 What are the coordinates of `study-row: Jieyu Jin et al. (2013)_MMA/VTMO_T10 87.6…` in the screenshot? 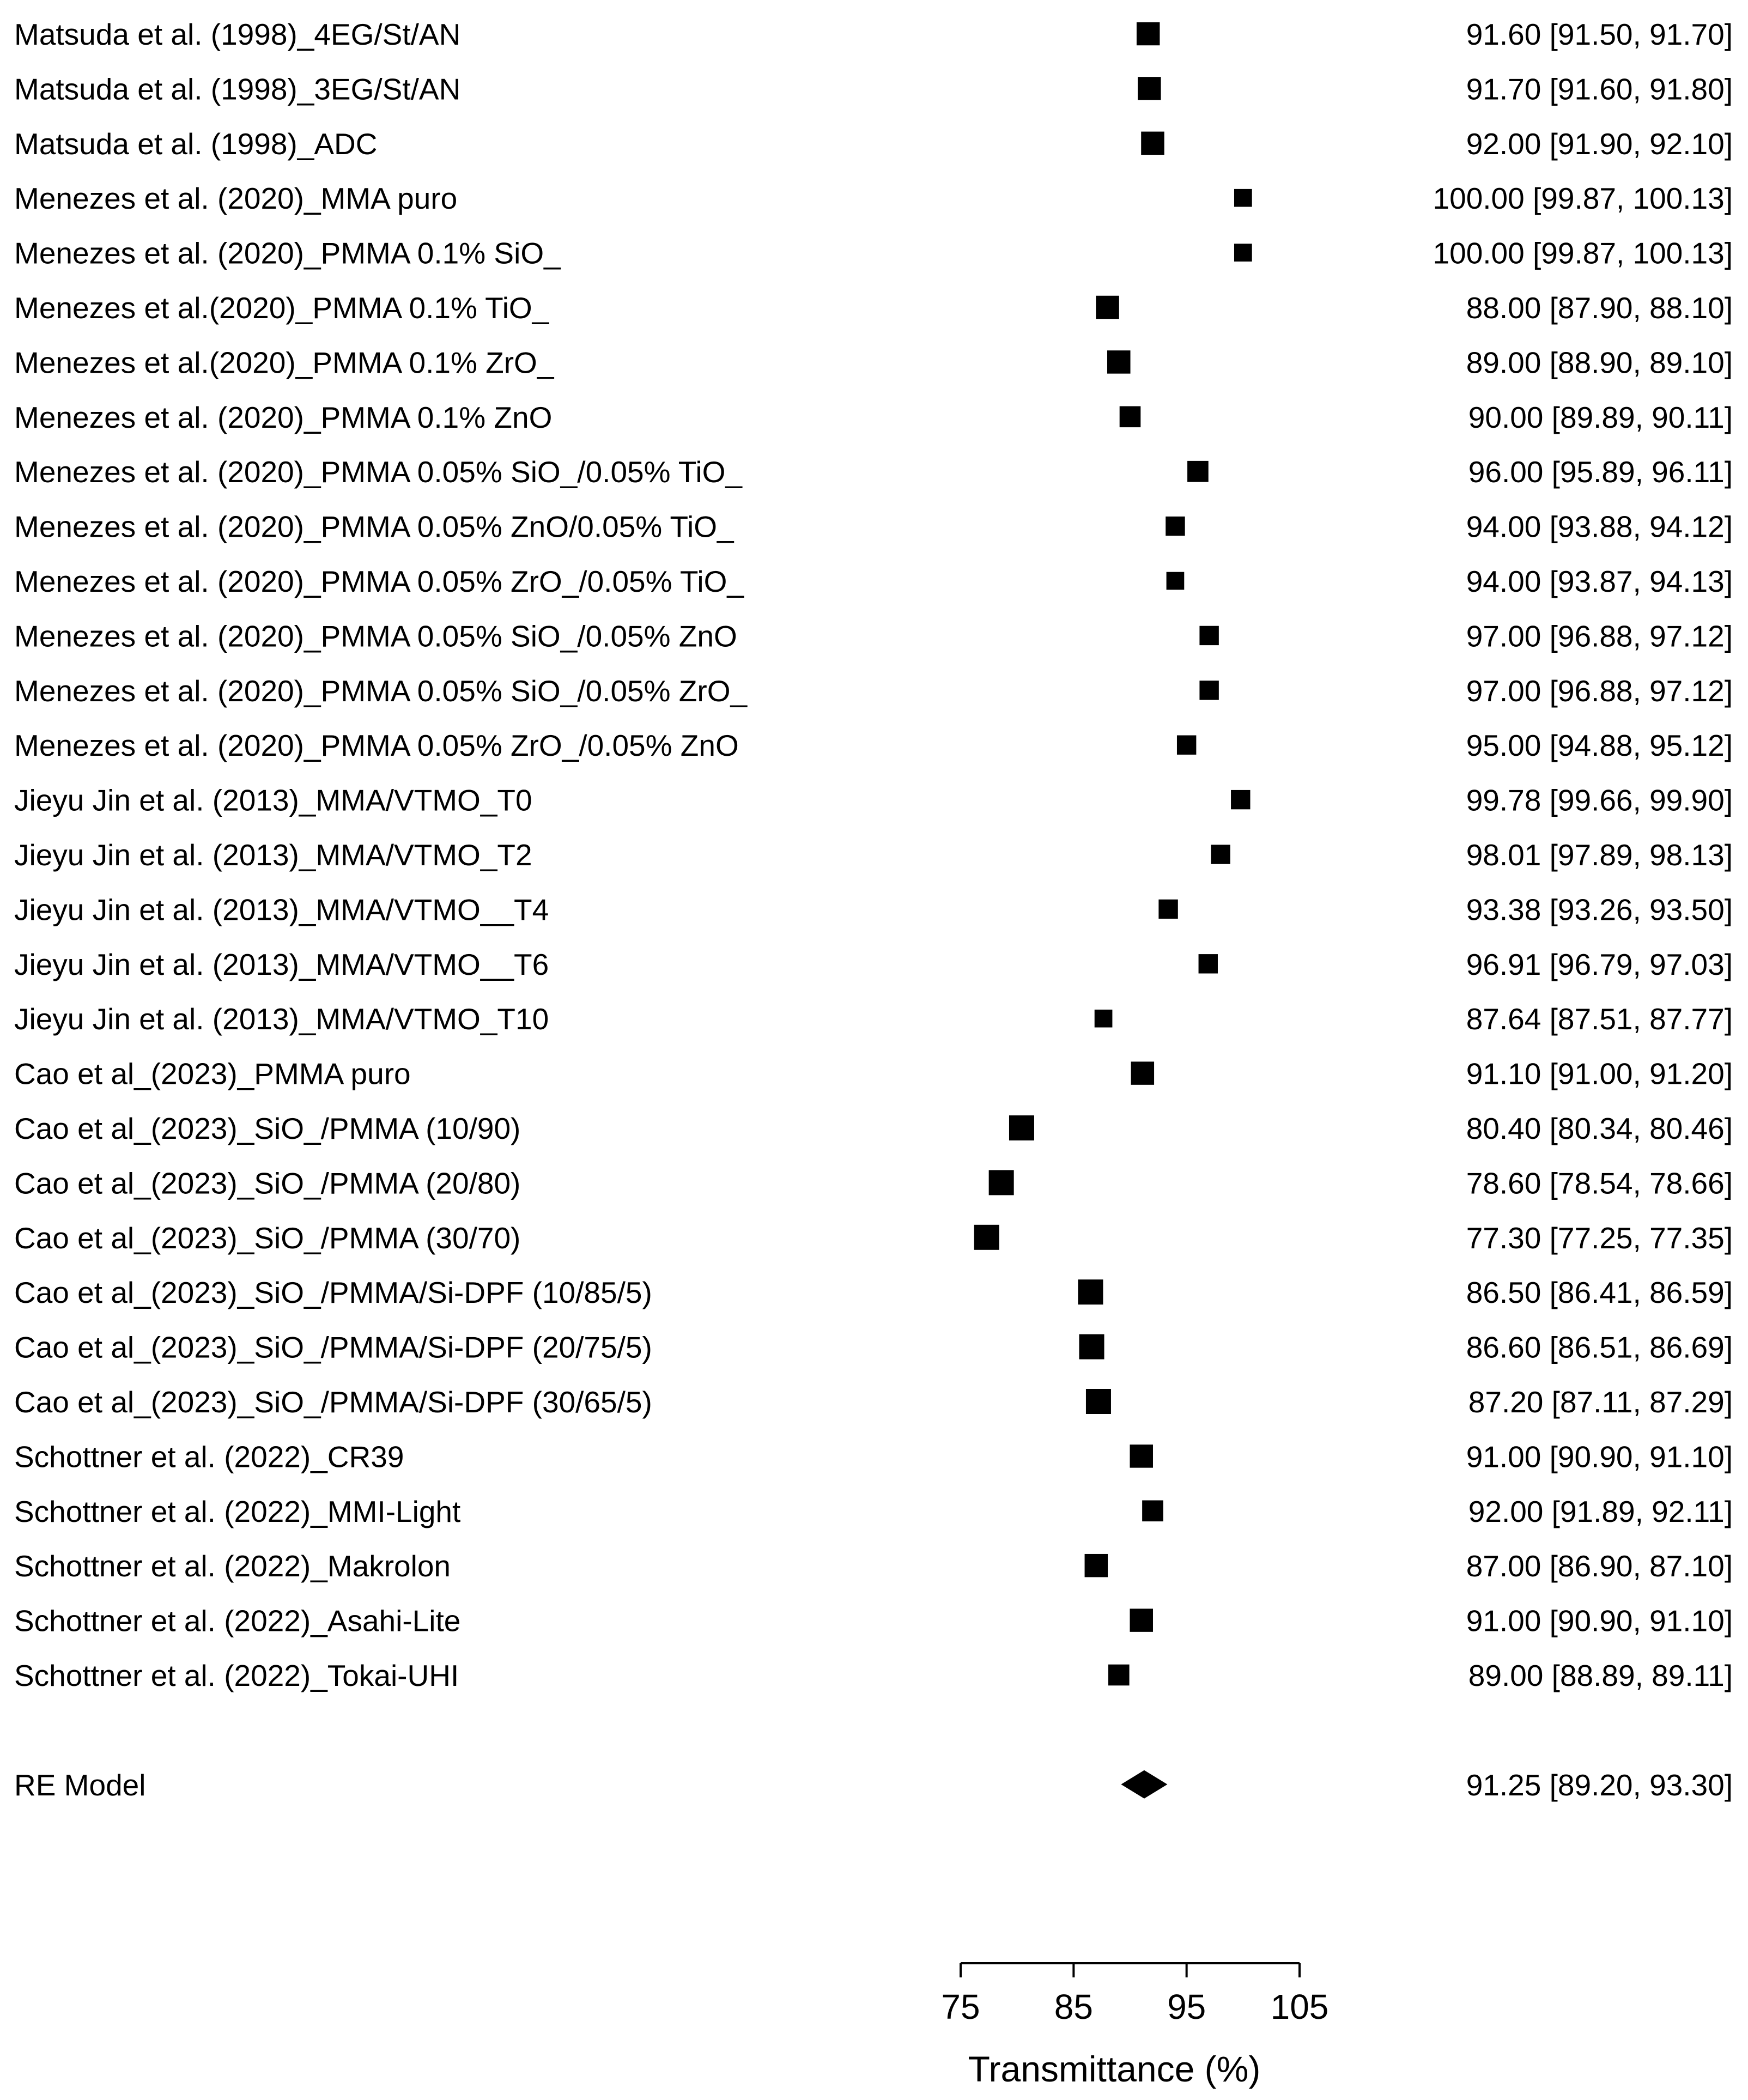 It's located at (873, 1019).